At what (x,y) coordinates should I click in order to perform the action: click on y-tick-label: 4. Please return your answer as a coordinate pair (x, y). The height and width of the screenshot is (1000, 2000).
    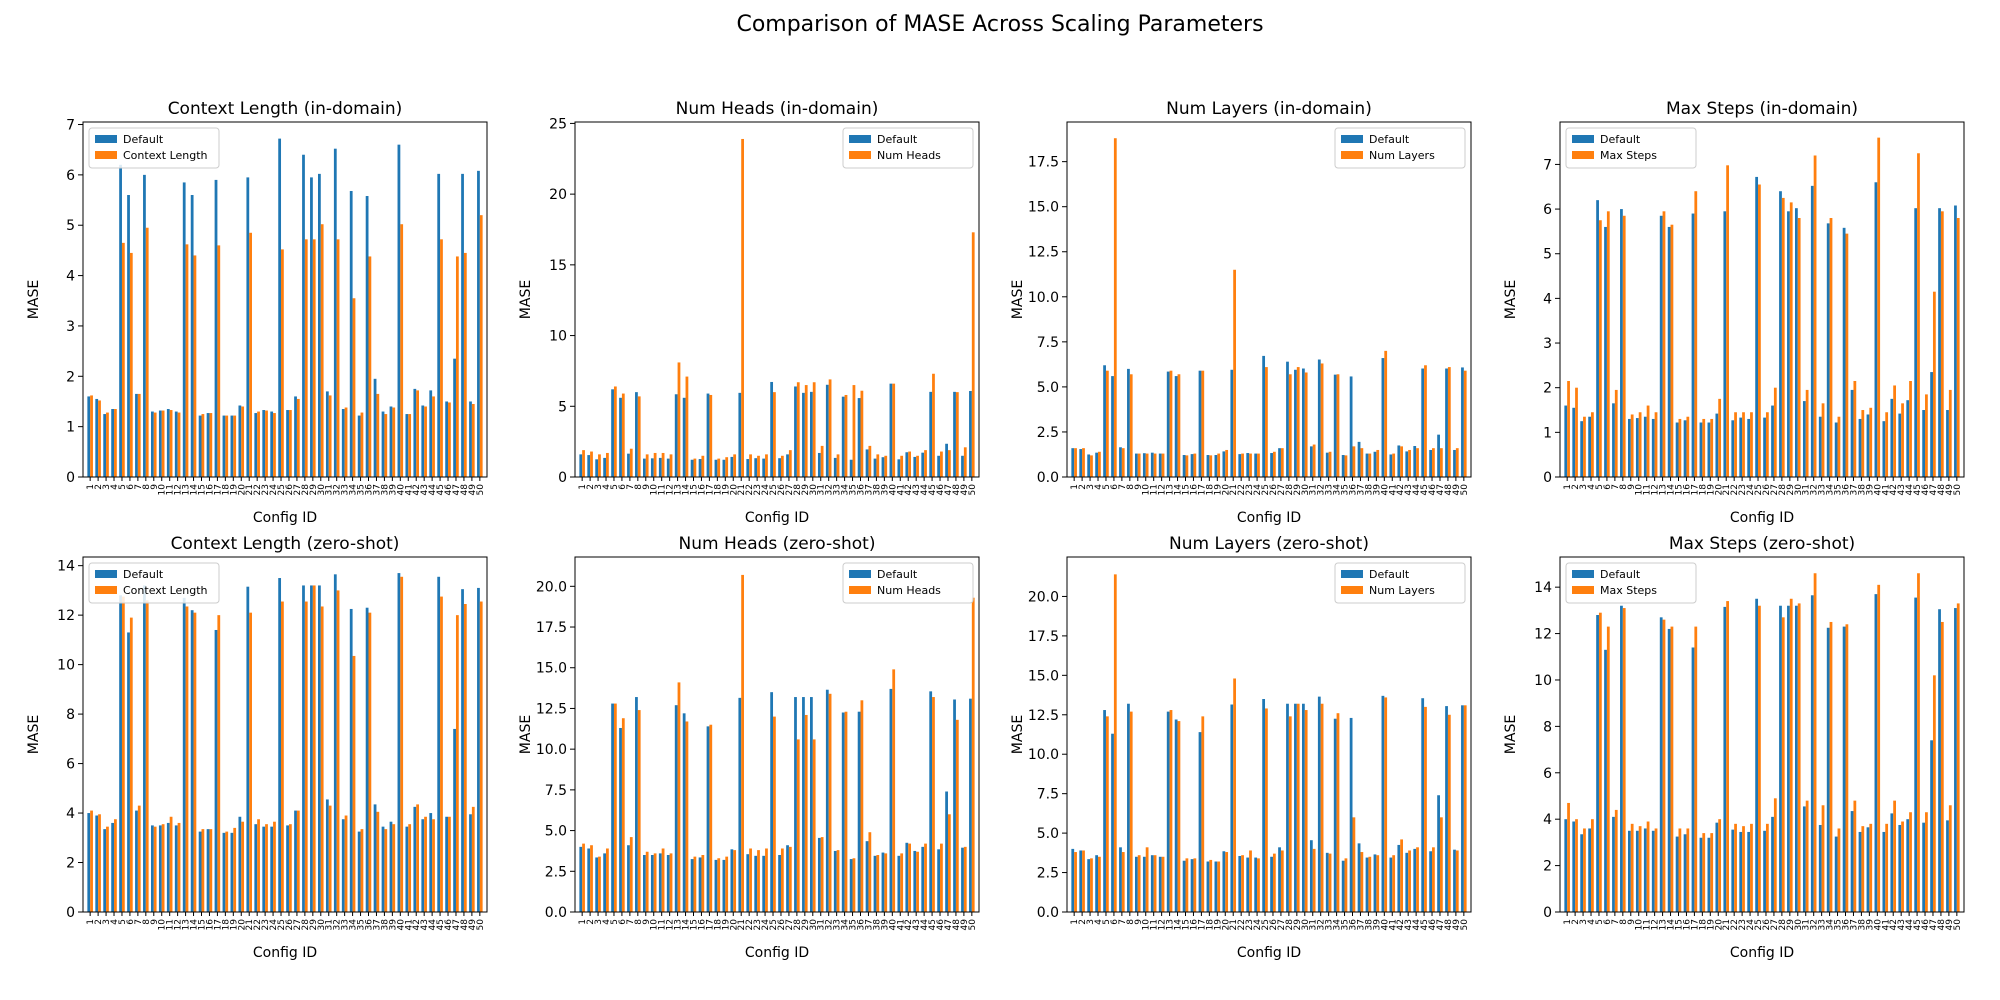
    Looking at the image, I should click on (70, 277).